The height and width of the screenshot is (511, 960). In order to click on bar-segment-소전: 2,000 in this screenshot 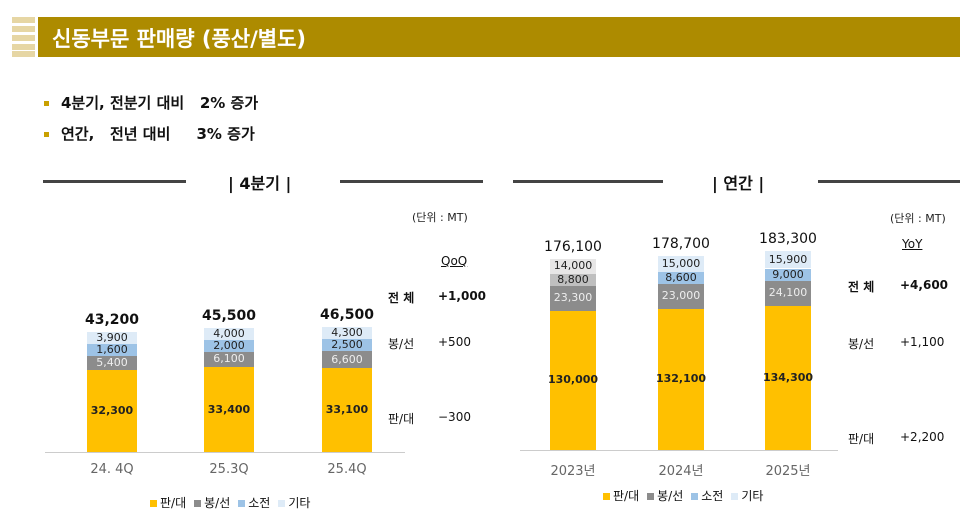, I will do `click(229, 345)`.